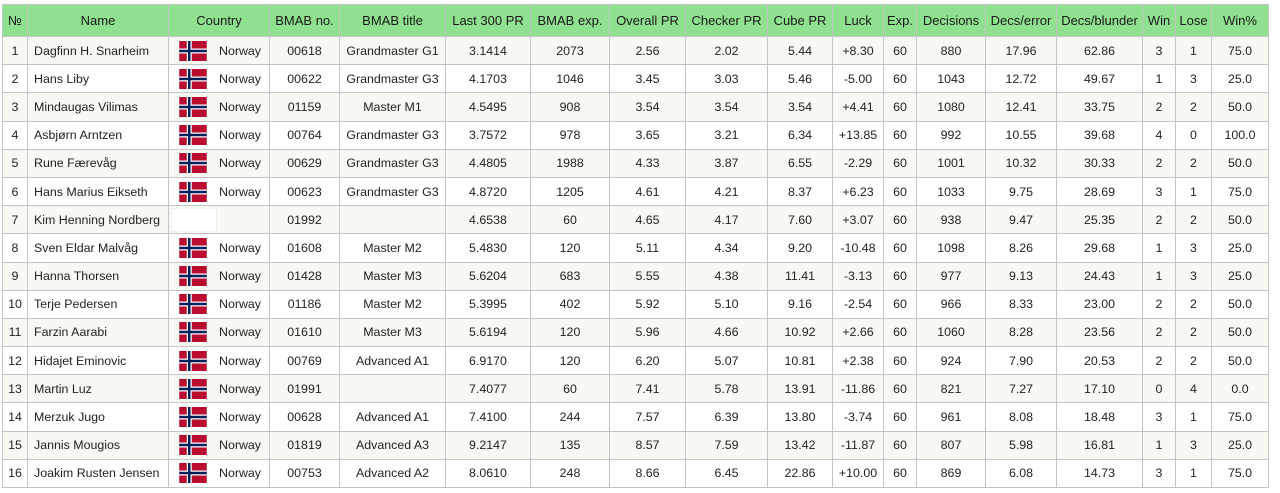 This screenshot has width=1280, height=493. What do you see at coordinates (392, 473) in the screenshot?
I see `bmab-title-cell: Advanced A2` at bounding box center [392, 473].